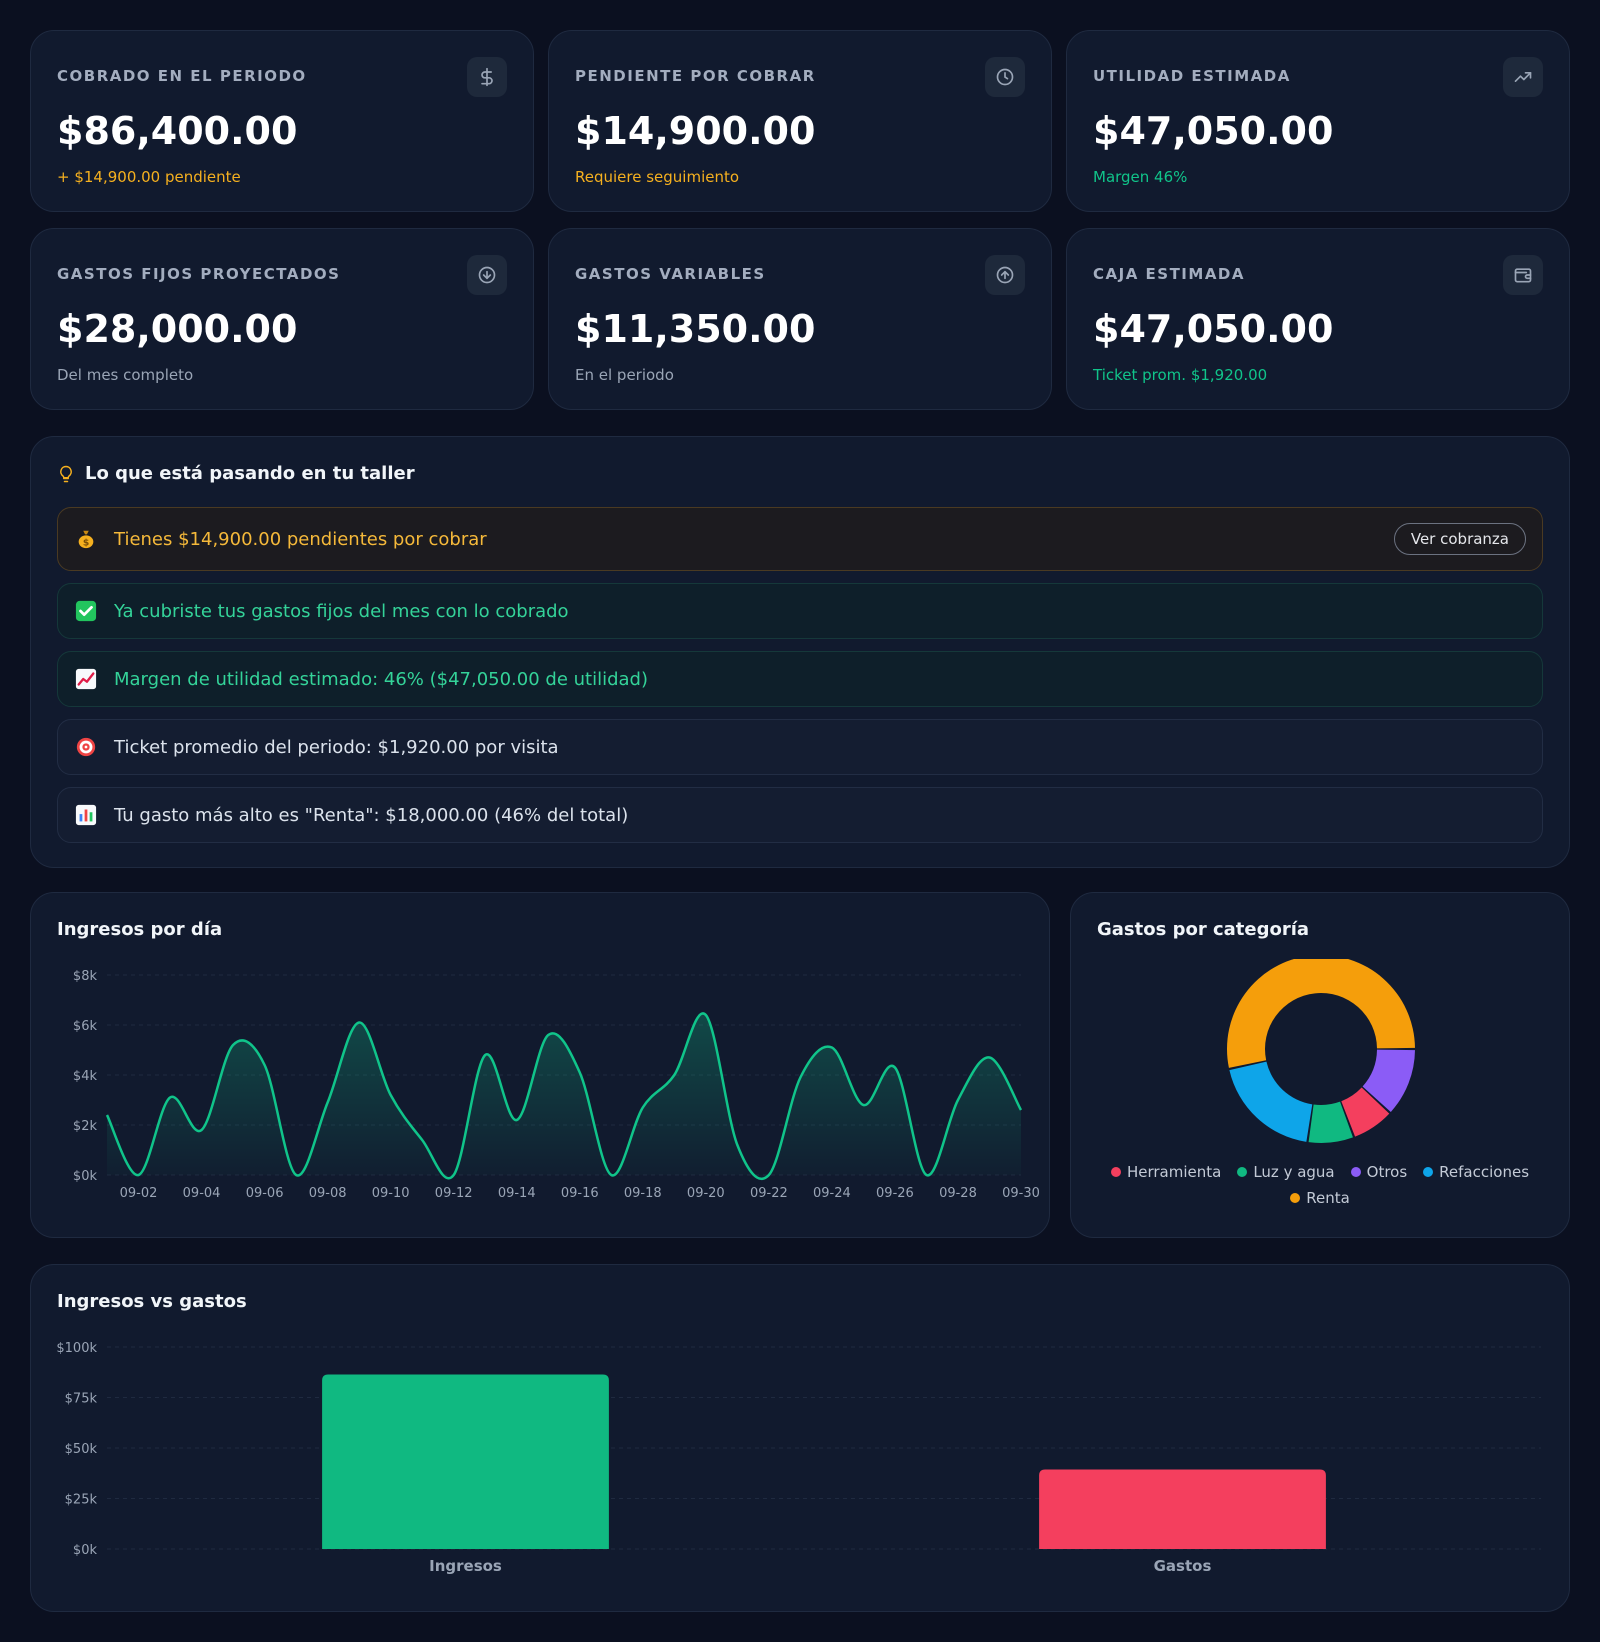 The image size is (1600, 1642). I want to click on expenses-donut-chart, so click(1321, 1051).